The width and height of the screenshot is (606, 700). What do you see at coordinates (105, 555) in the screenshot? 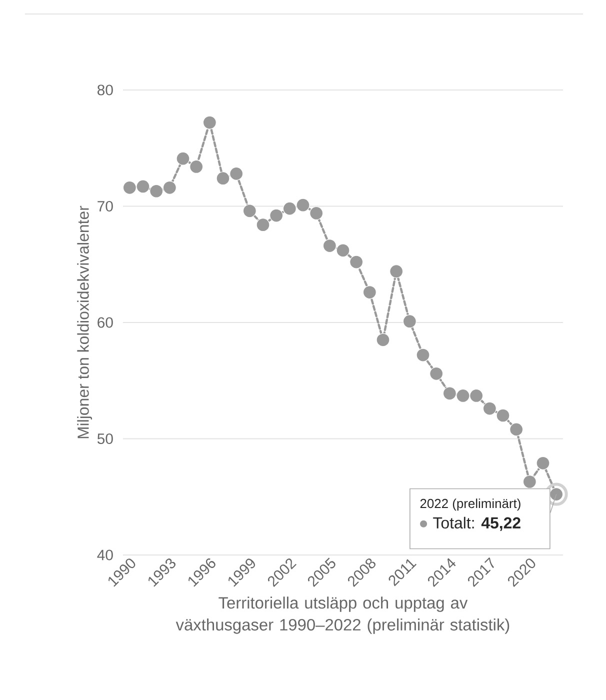
I see `y-tick-label: 40` at bounding box center [105, 555].